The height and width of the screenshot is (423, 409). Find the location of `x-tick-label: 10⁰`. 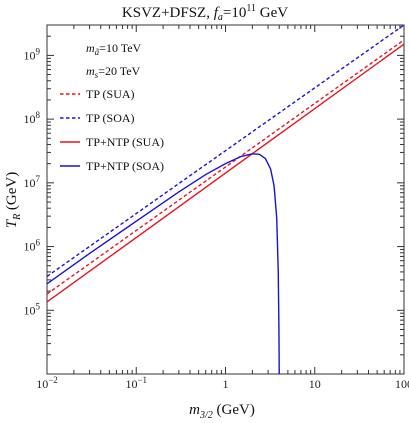

x-tick-label: 10⁰ is located at coordinates (402, 384).